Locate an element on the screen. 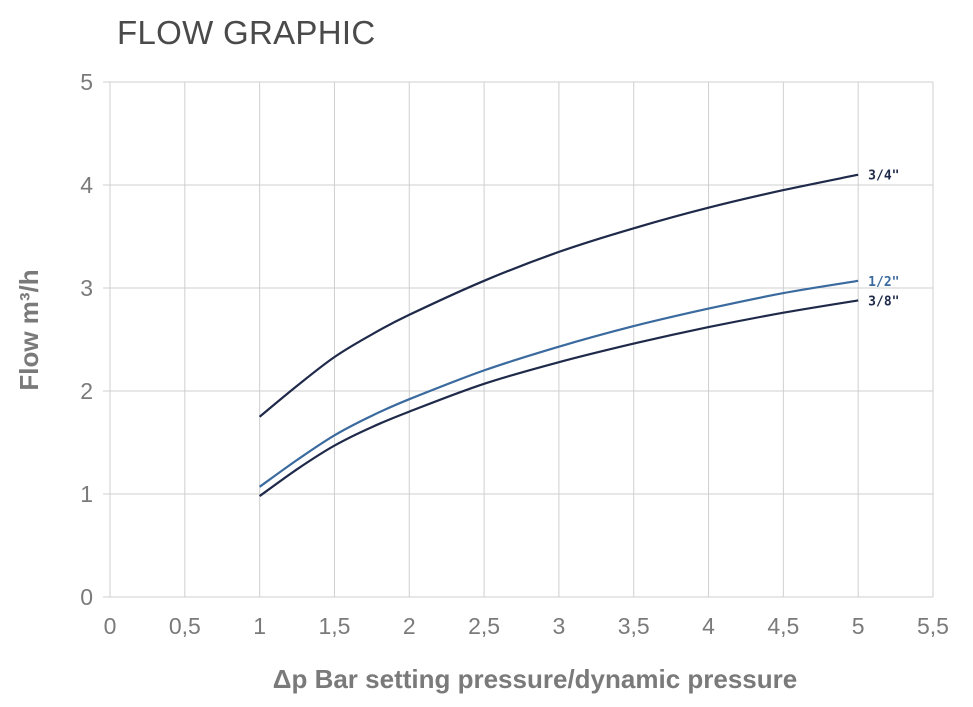 Image resolution: width=973 pixels, height=707 pixels. y-axis-title: Flow m³/h is located at coordinates (29, 329).